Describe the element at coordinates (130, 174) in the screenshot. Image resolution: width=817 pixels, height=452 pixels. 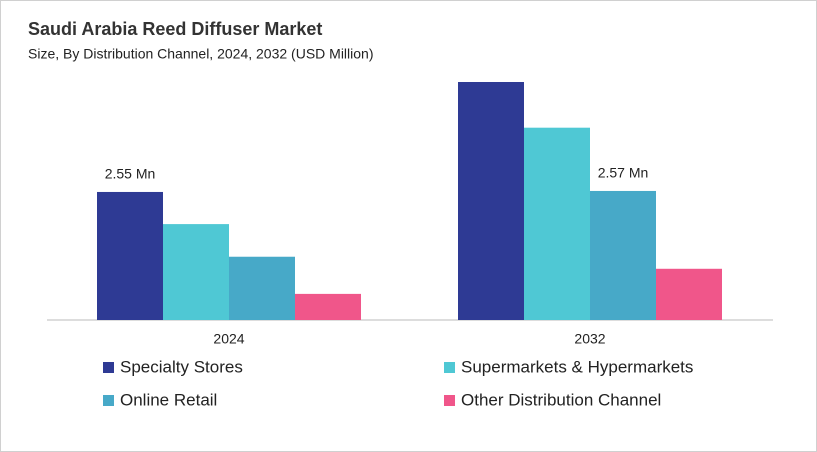
I see `value-label: 2.55 Mn` at that location.